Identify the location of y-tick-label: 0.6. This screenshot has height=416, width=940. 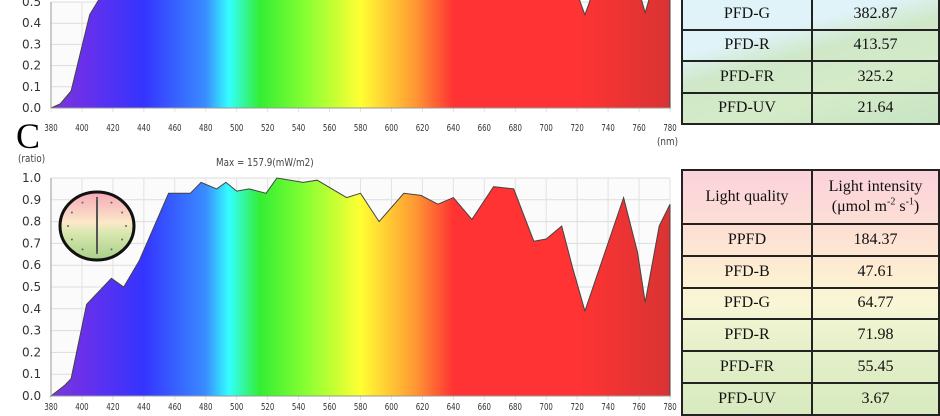
(31, 265).